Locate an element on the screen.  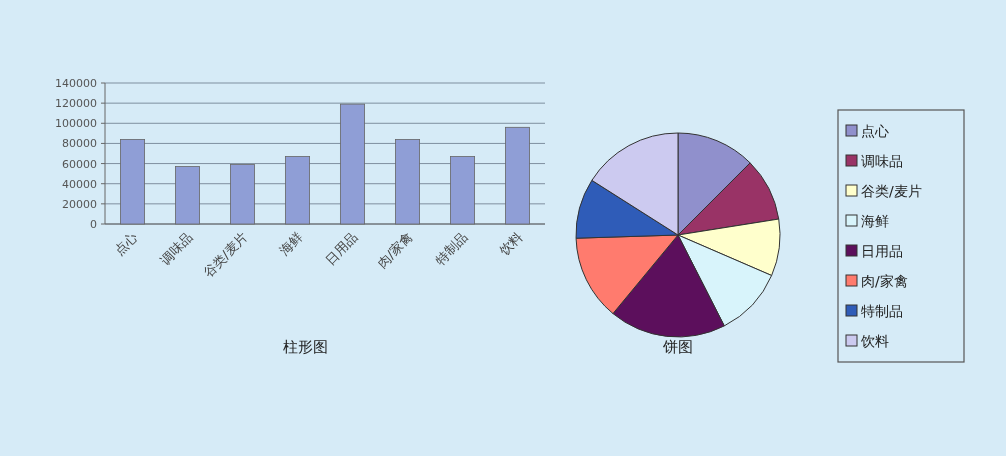
x-tick-label: 肉/家禽 is located at coordinates (395, 250).